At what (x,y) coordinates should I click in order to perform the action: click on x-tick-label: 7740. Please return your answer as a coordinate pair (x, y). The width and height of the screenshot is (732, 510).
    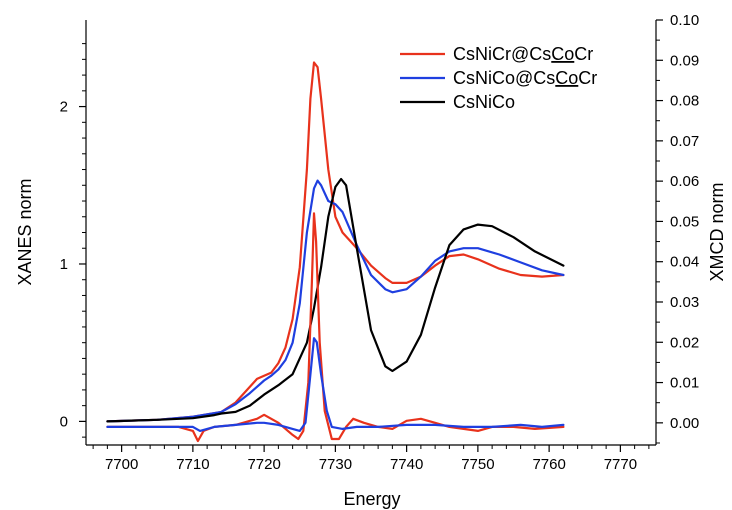
    Looking at the image, I should click on (406, 464).